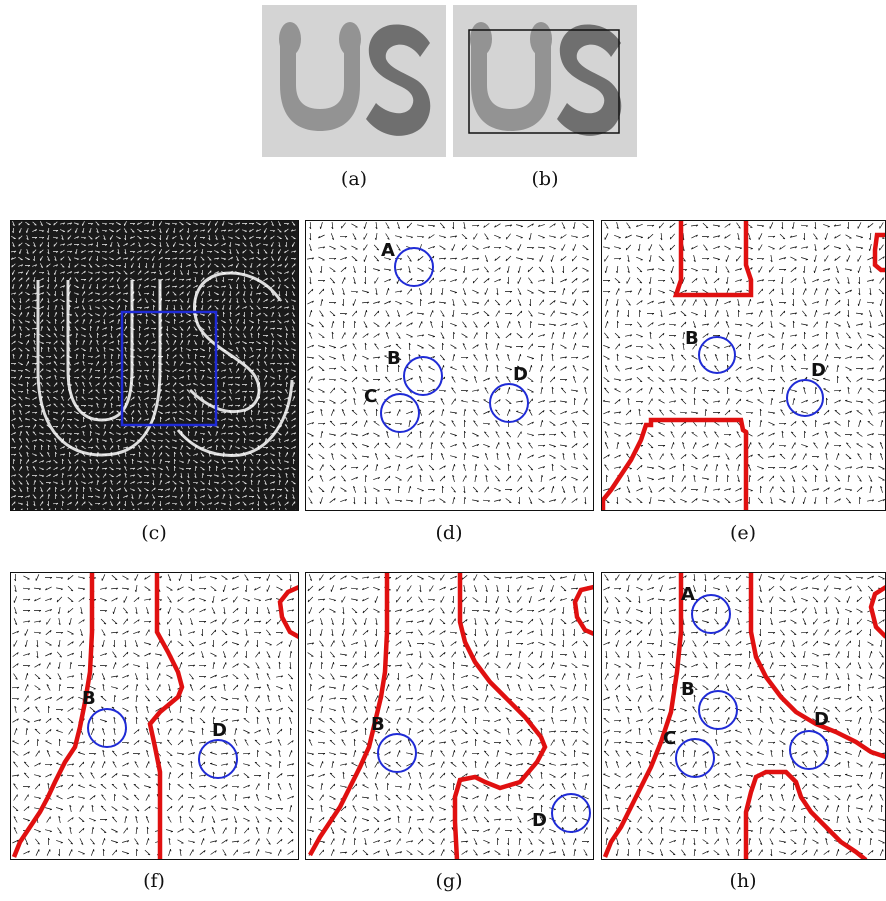 The image size is (886, 901). Describe the element at coordinates (449, 533) in the screenshot. I see `caption-d: (d)` at that location.